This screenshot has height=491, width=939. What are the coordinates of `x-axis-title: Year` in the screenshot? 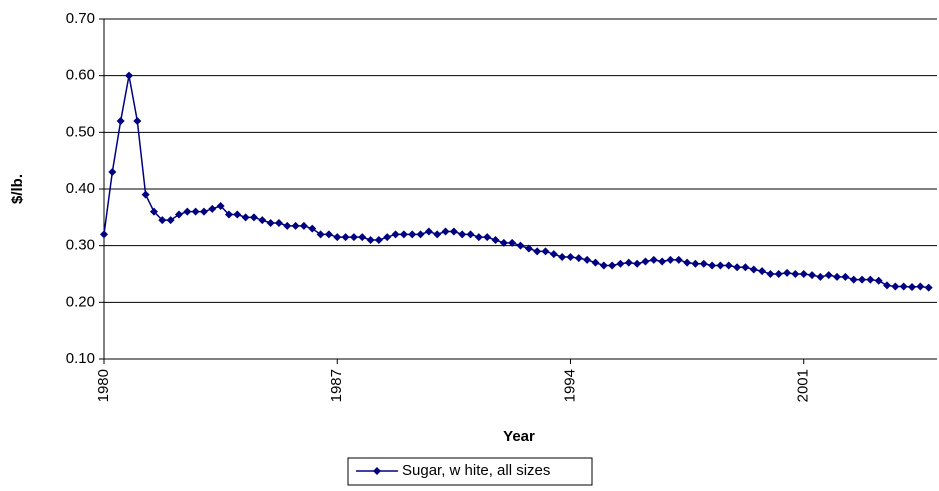 It's located at (519, 436).